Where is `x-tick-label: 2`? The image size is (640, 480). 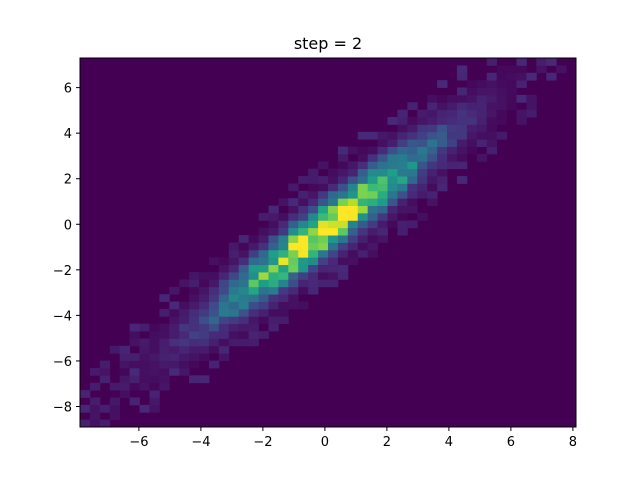
x-tick-label: 2 is located at coordinates (387, 442).